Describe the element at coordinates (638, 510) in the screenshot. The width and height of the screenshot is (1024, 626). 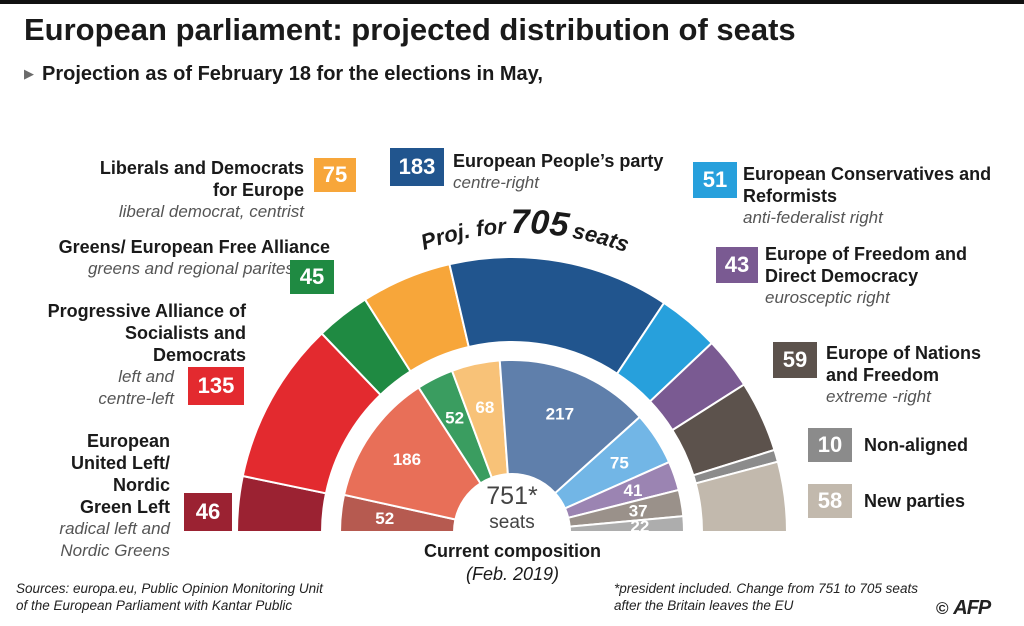
I see `current-value-label: 37` at that location.